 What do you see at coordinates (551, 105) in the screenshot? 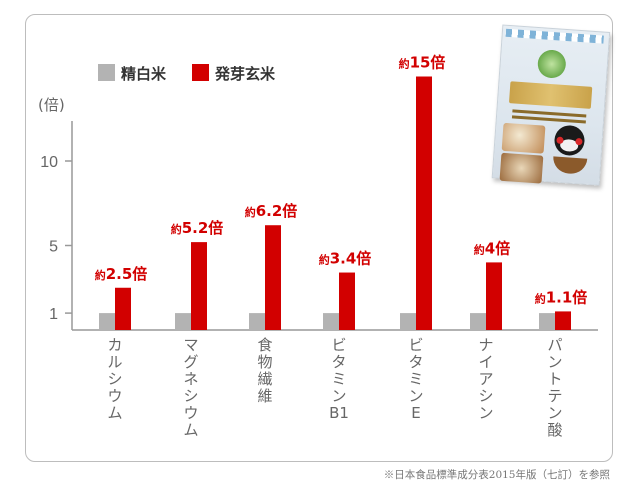
I see `zassen-rice-package-icon` at bounding box center [551, 105].